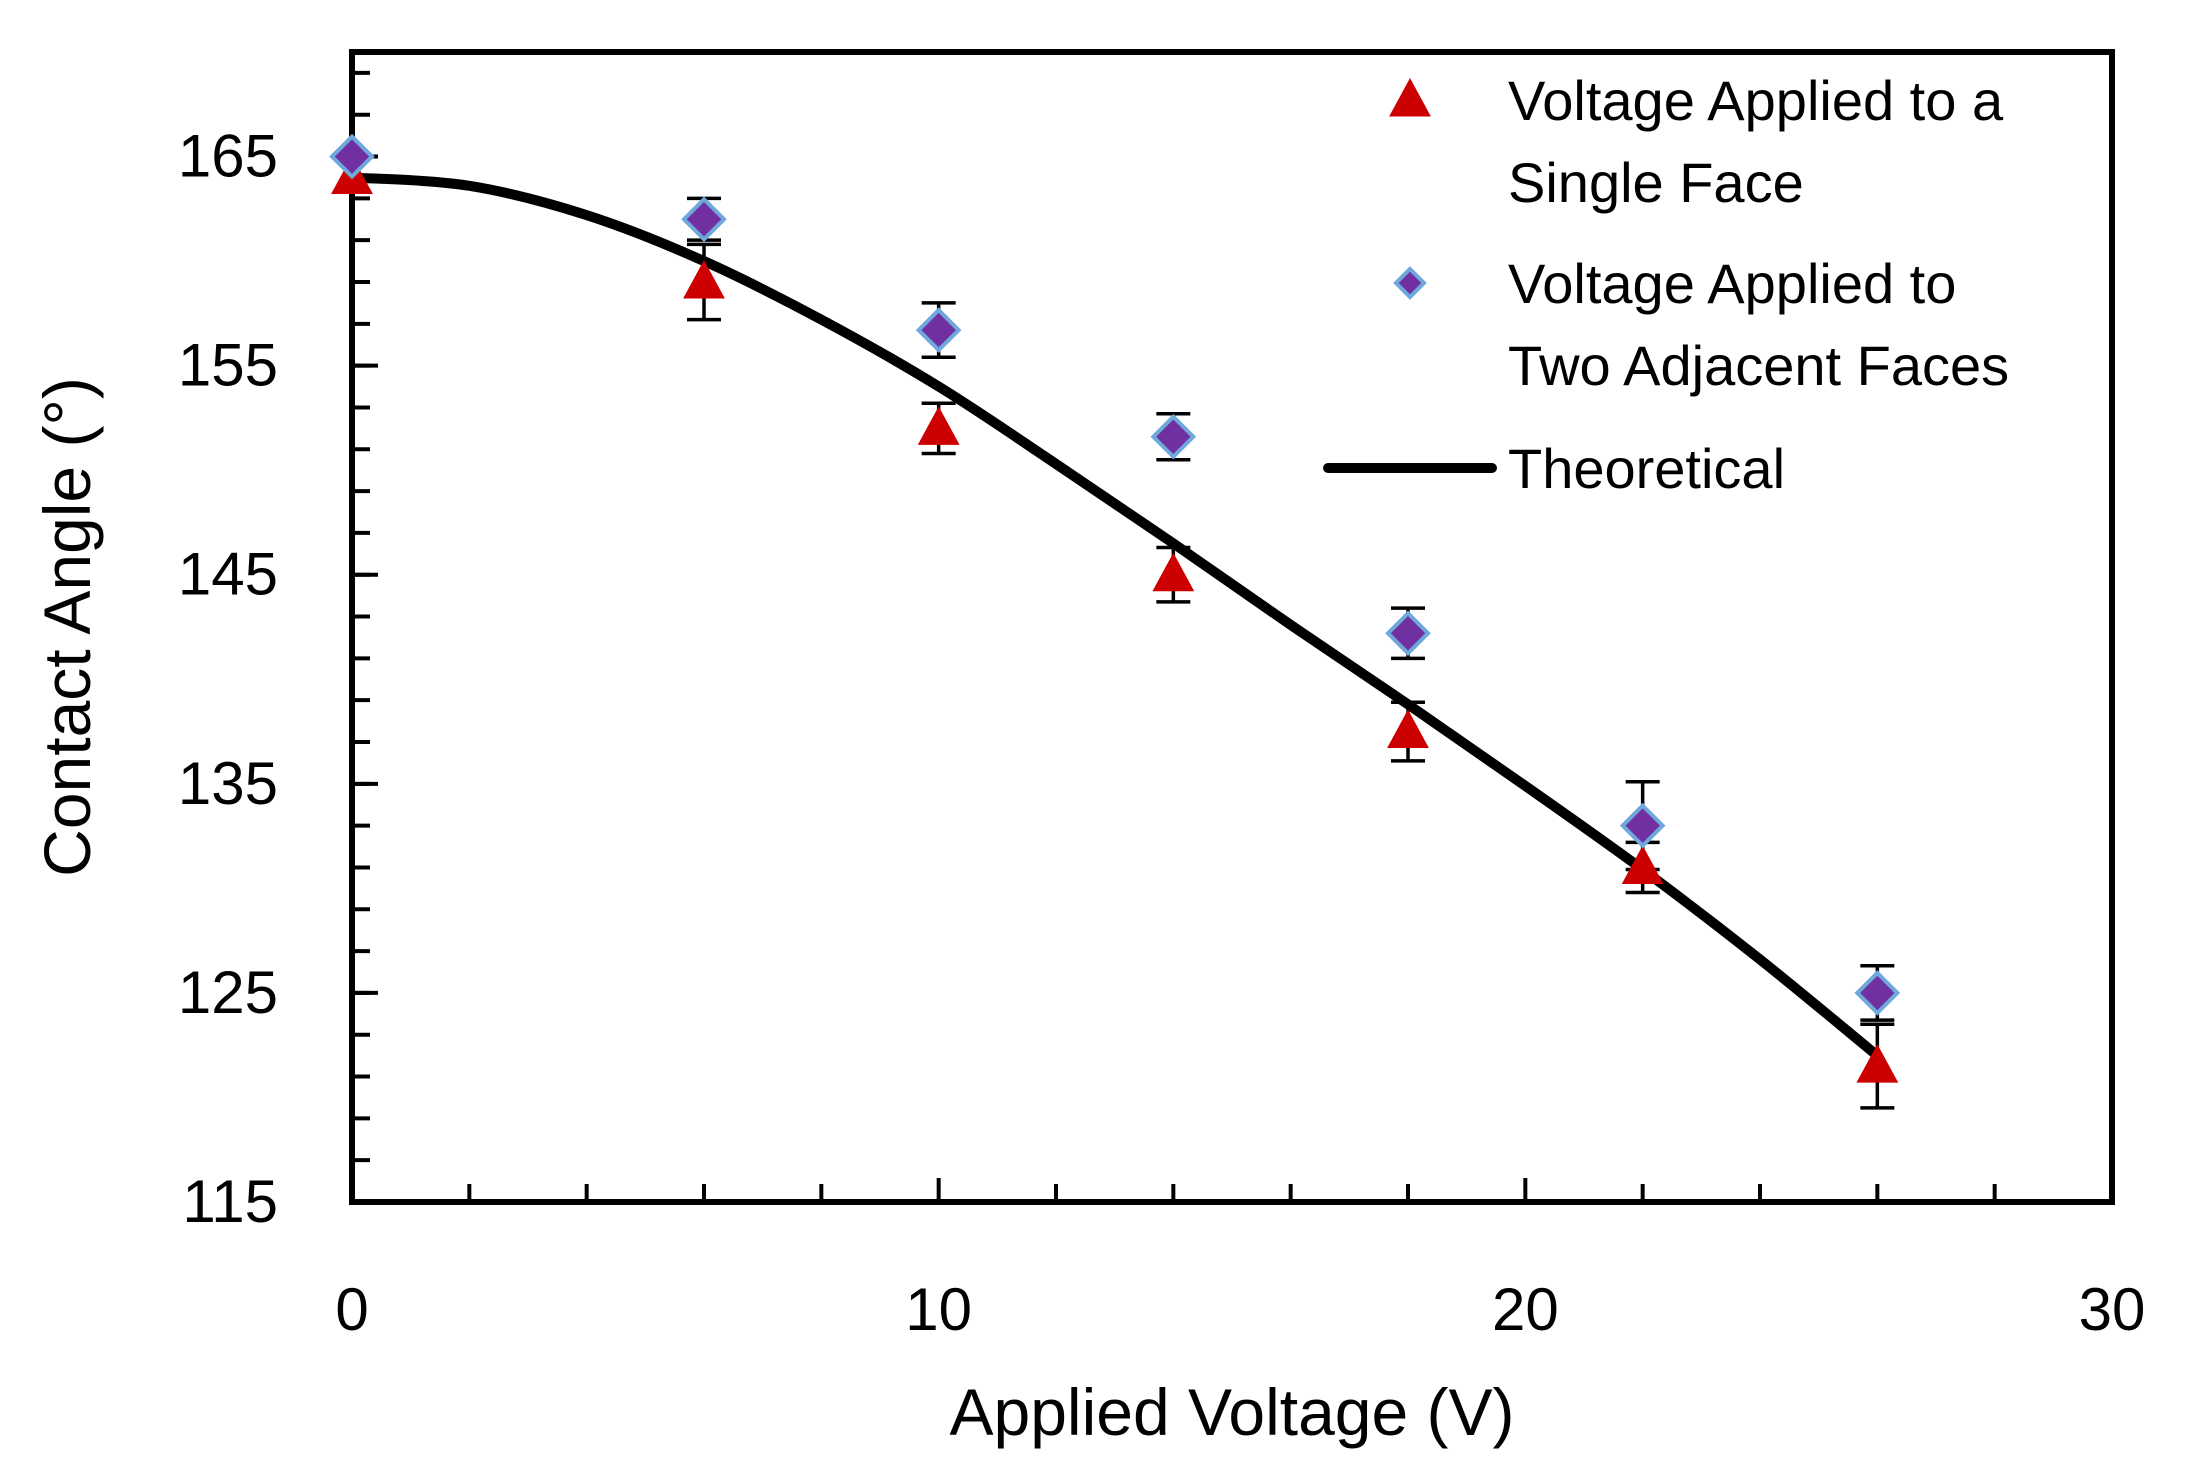  I want to click on y-tick-label: 115, so click(230, 1201).